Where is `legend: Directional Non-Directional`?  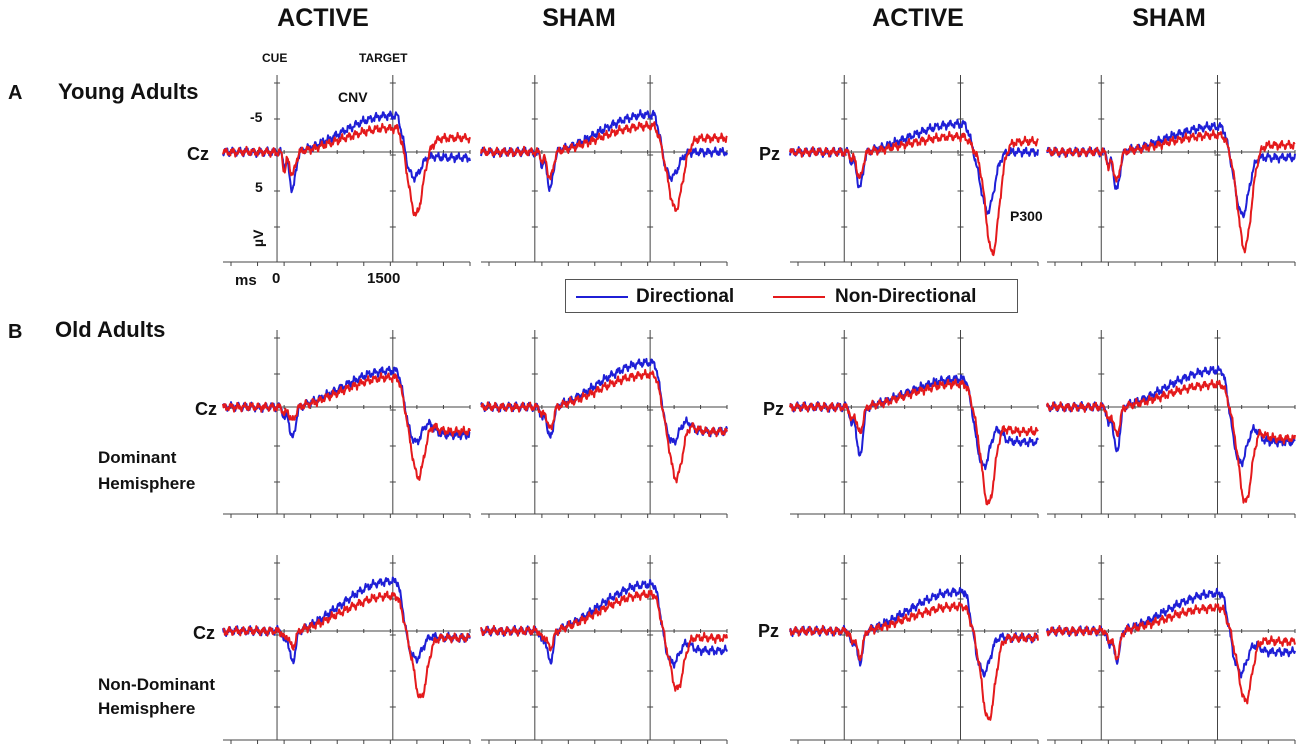 legend: Directional Non-Directional is located at coordinates (791, 296).